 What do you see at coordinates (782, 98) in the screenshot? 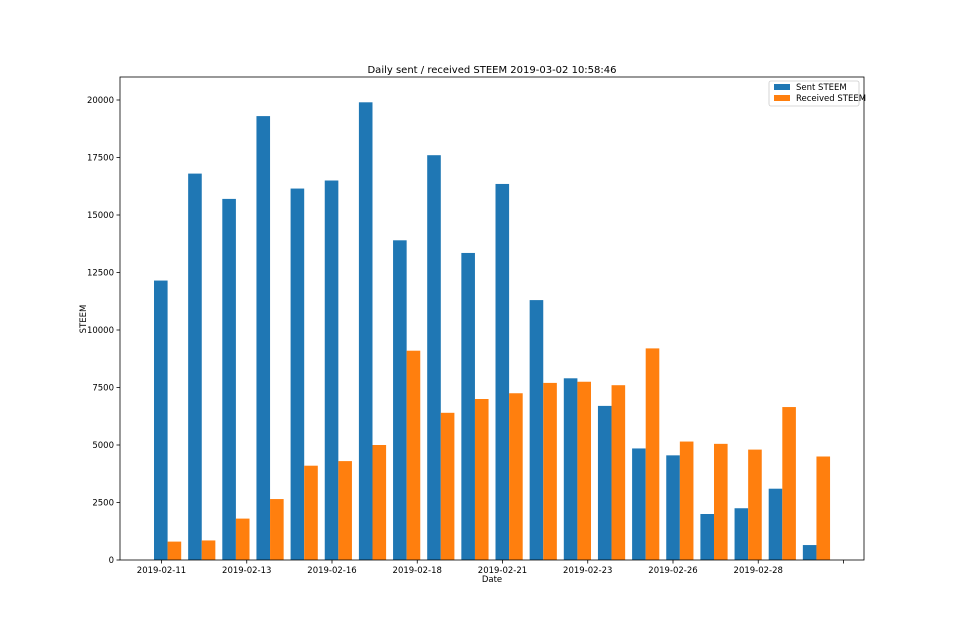
I see `legend-swatch-received` at bounding box center [782, 98].